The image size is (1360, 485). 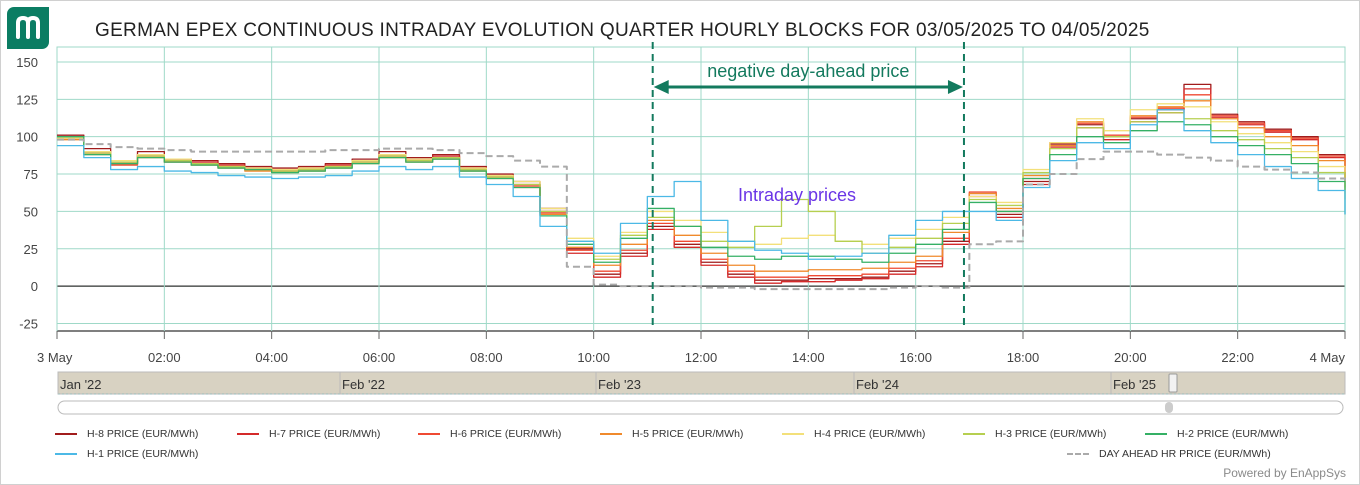 I want to click on legend-label: H-1 PRICE (EUR/MWh), so click(x=143, y=454).